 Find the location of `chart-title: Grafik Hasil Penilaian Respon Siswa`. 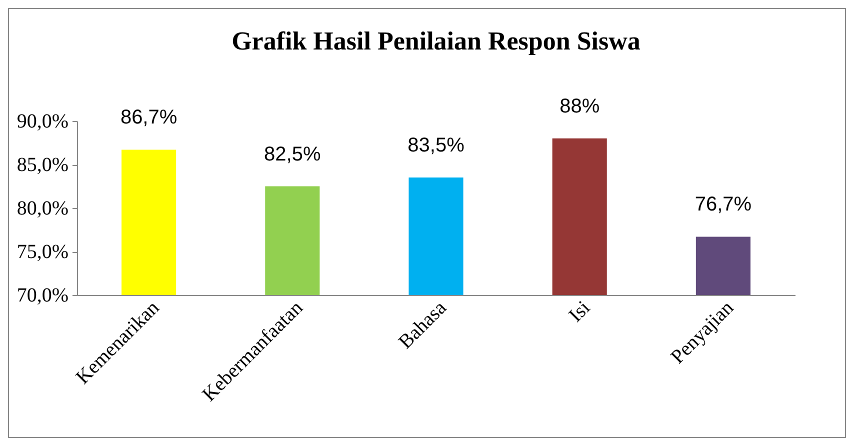

chart-title: Grafik Hasil Penilaian Respon Siswa is located at coordinates (436, 41).